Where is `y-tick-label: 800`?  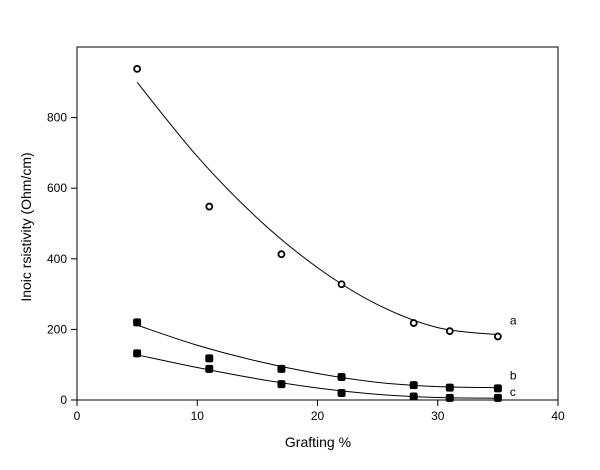 y-tick-label: 800 is located at coordinates (57, 118).